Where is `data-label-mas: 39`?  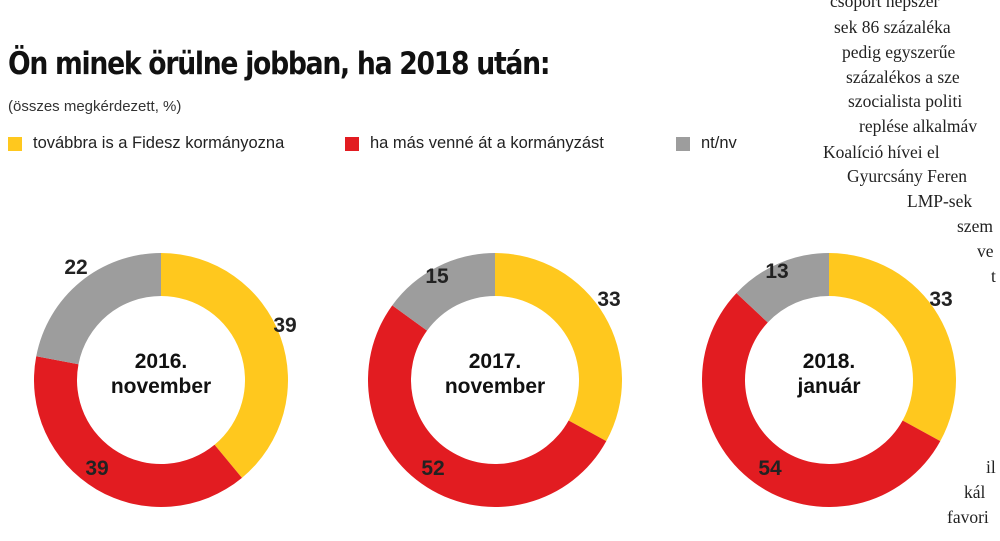 data-label-mas: 39 is located at coordinates (96, 468).